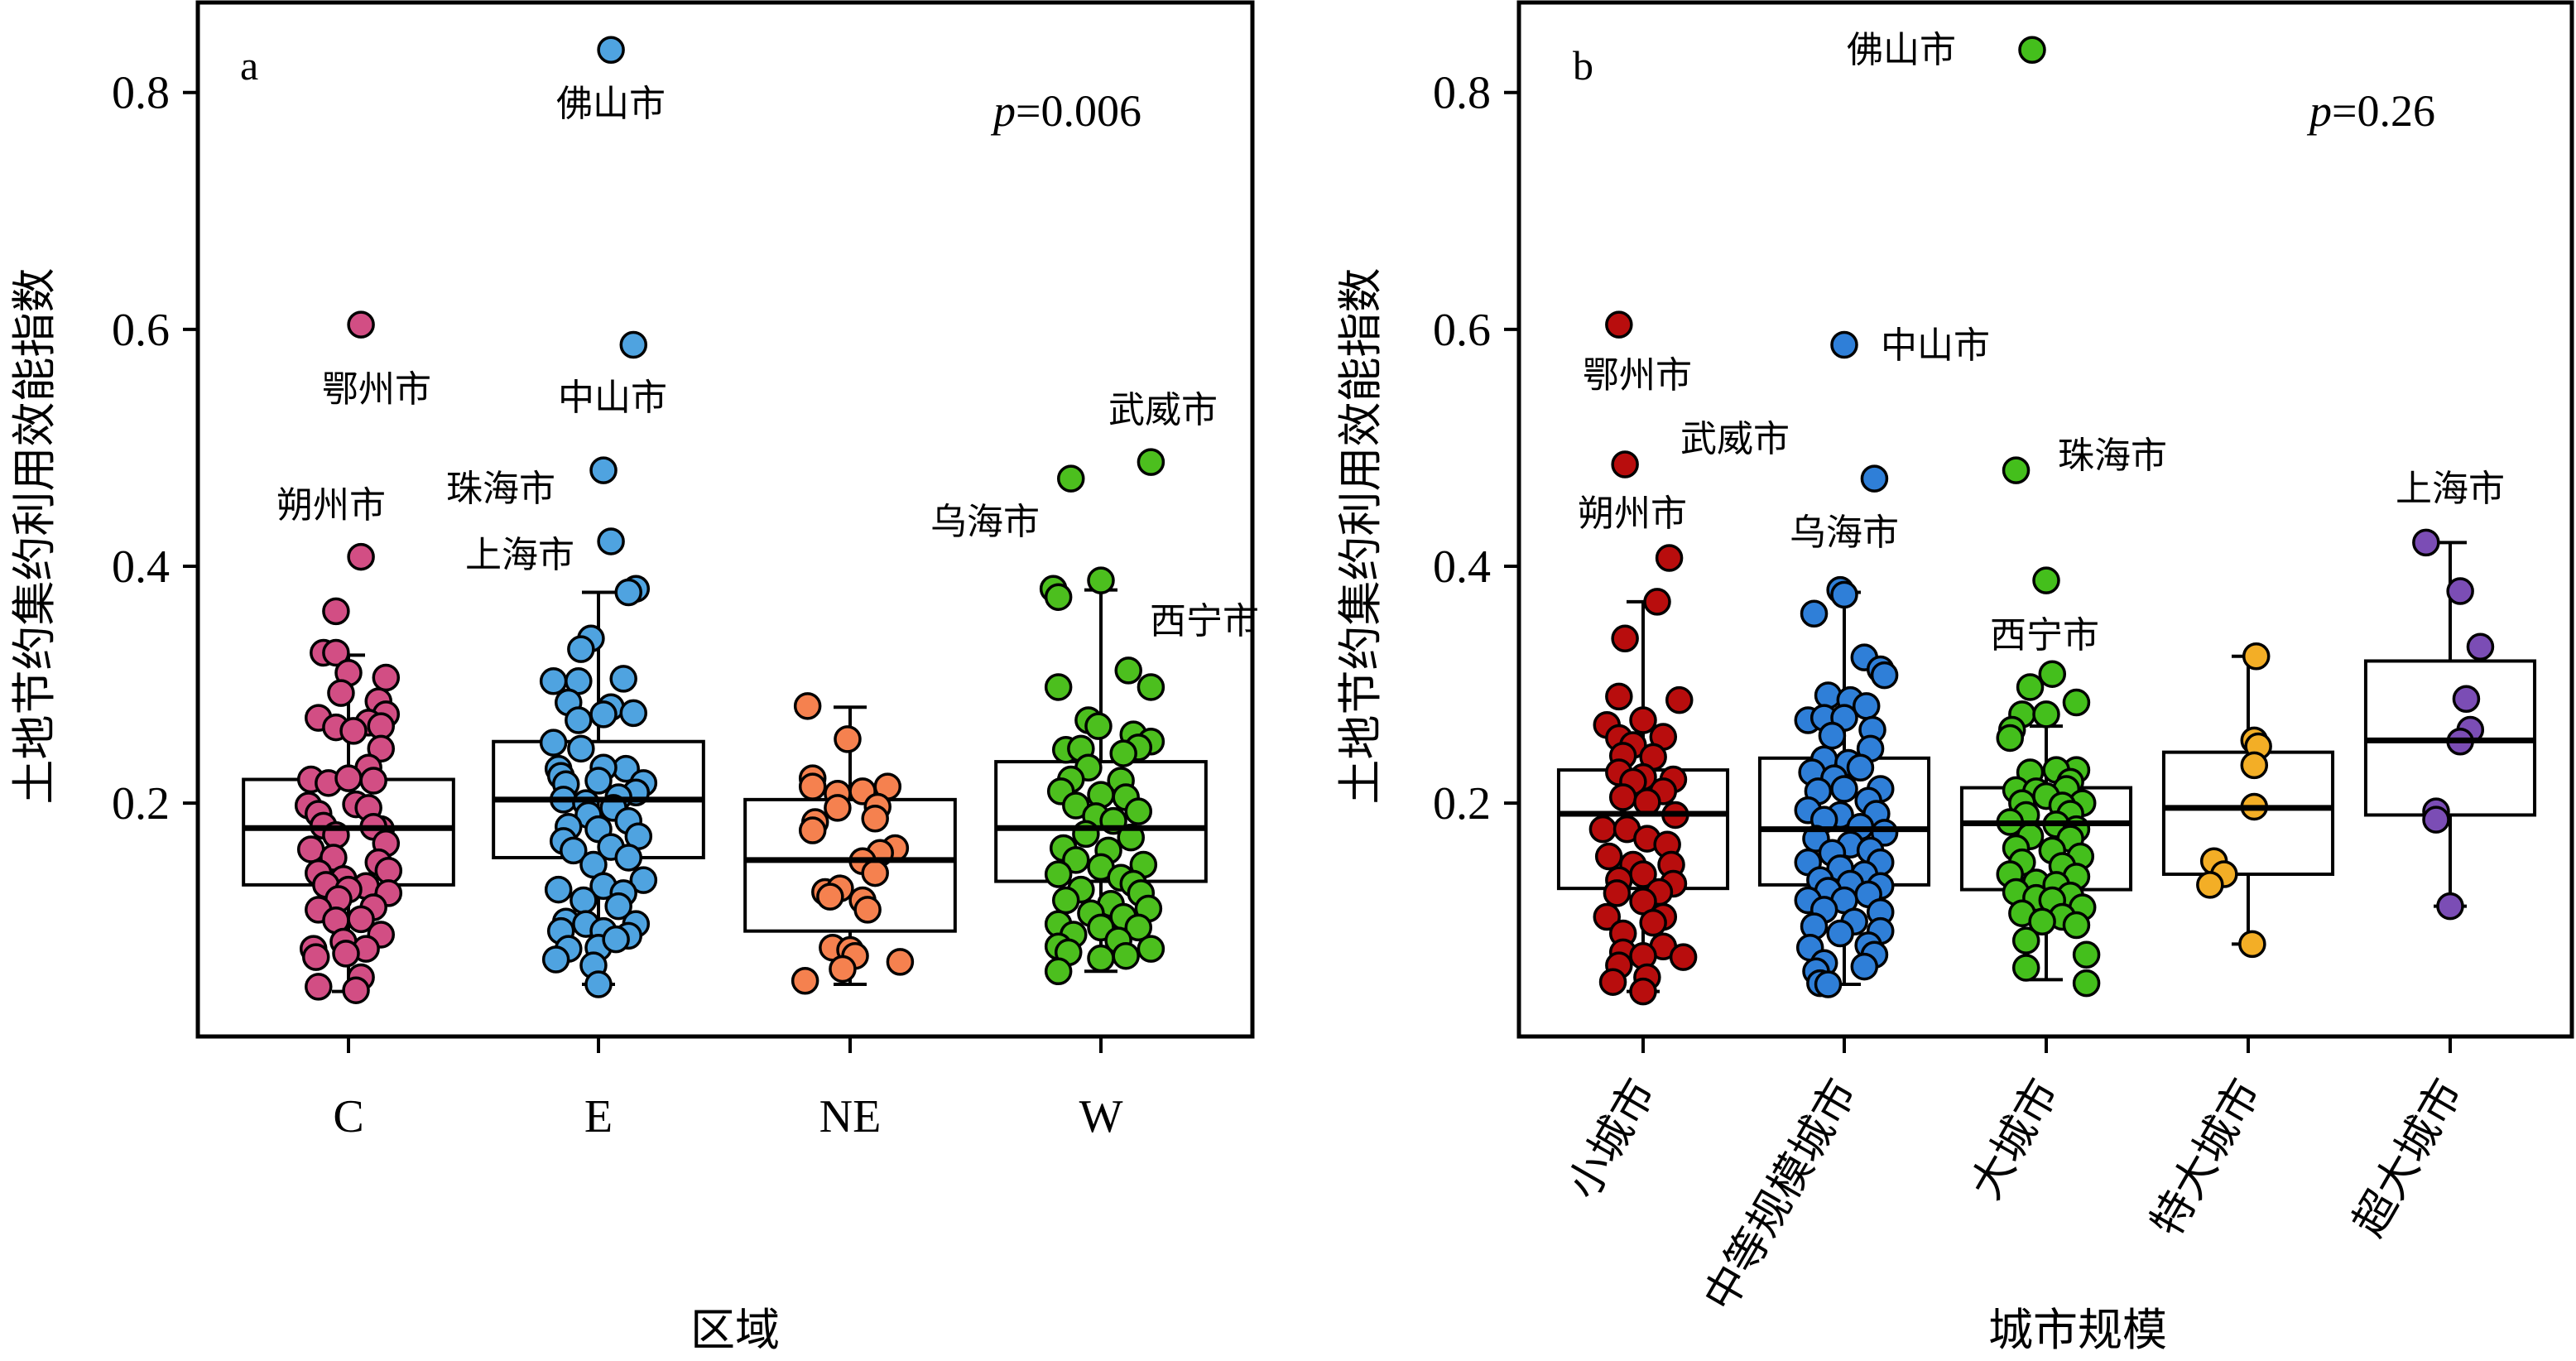 This screenshot has width=2576, height=1361. I want to click on x-tick-label: 特大城市, so click(2206, 1158).